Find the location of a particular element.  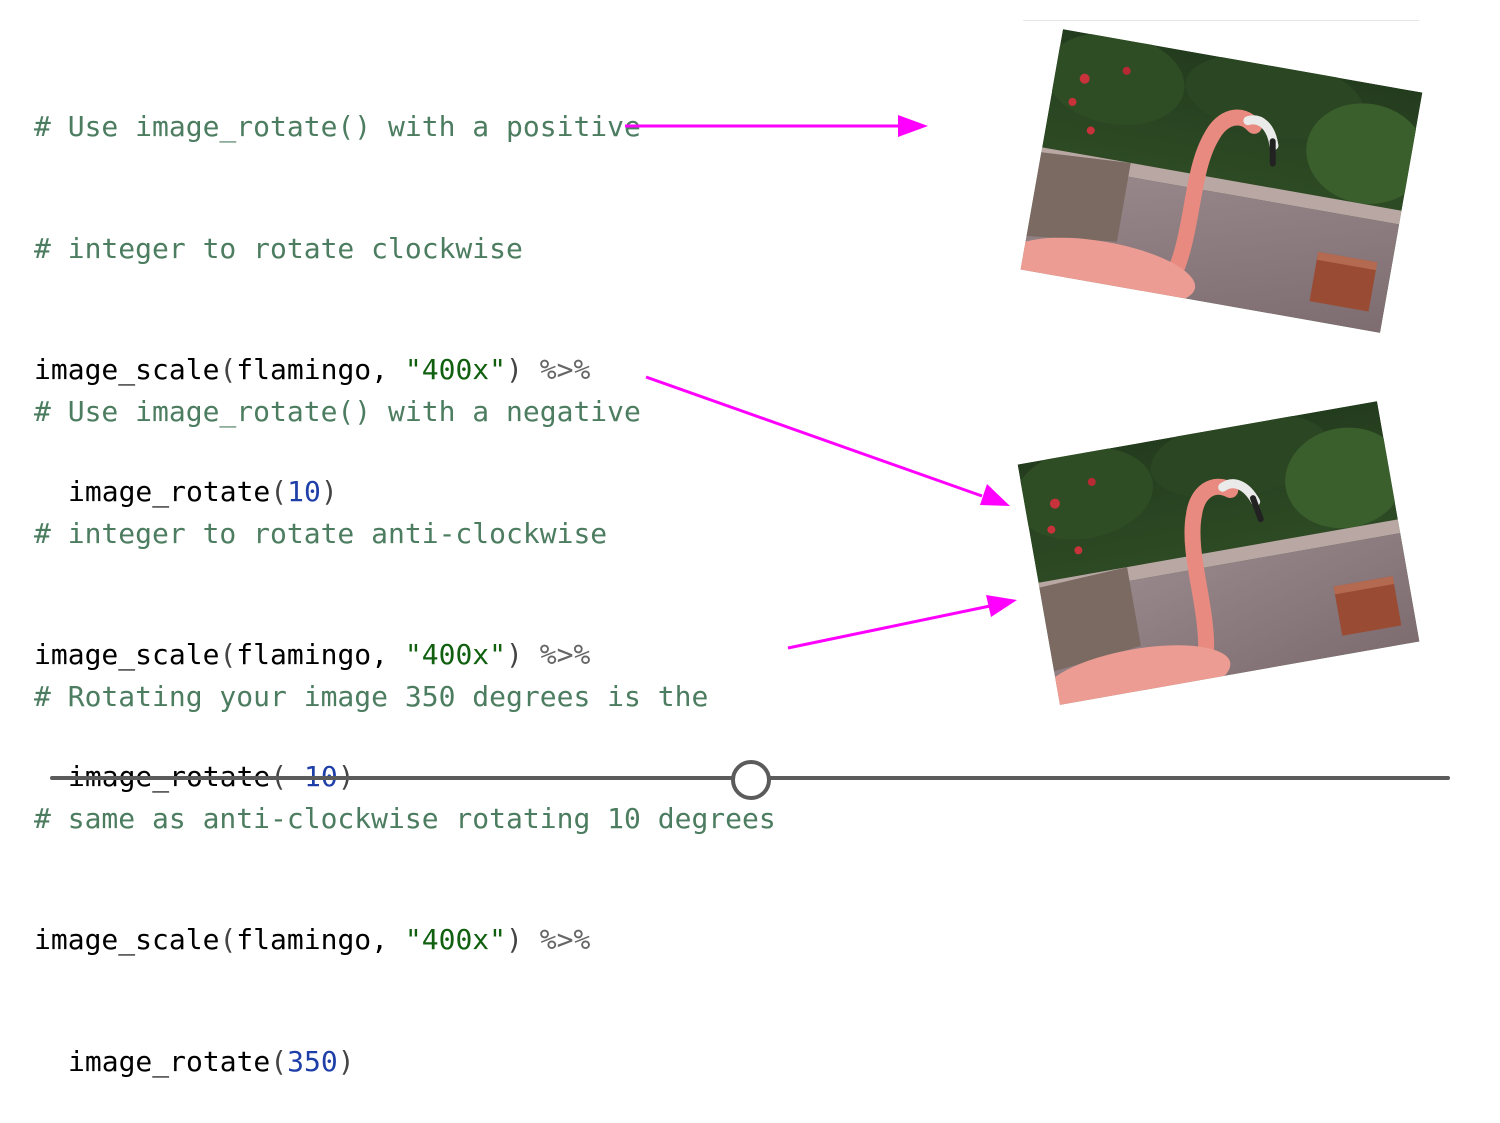

code-line-rotate: image_rotate(10) is located at coordinates (337, 492).